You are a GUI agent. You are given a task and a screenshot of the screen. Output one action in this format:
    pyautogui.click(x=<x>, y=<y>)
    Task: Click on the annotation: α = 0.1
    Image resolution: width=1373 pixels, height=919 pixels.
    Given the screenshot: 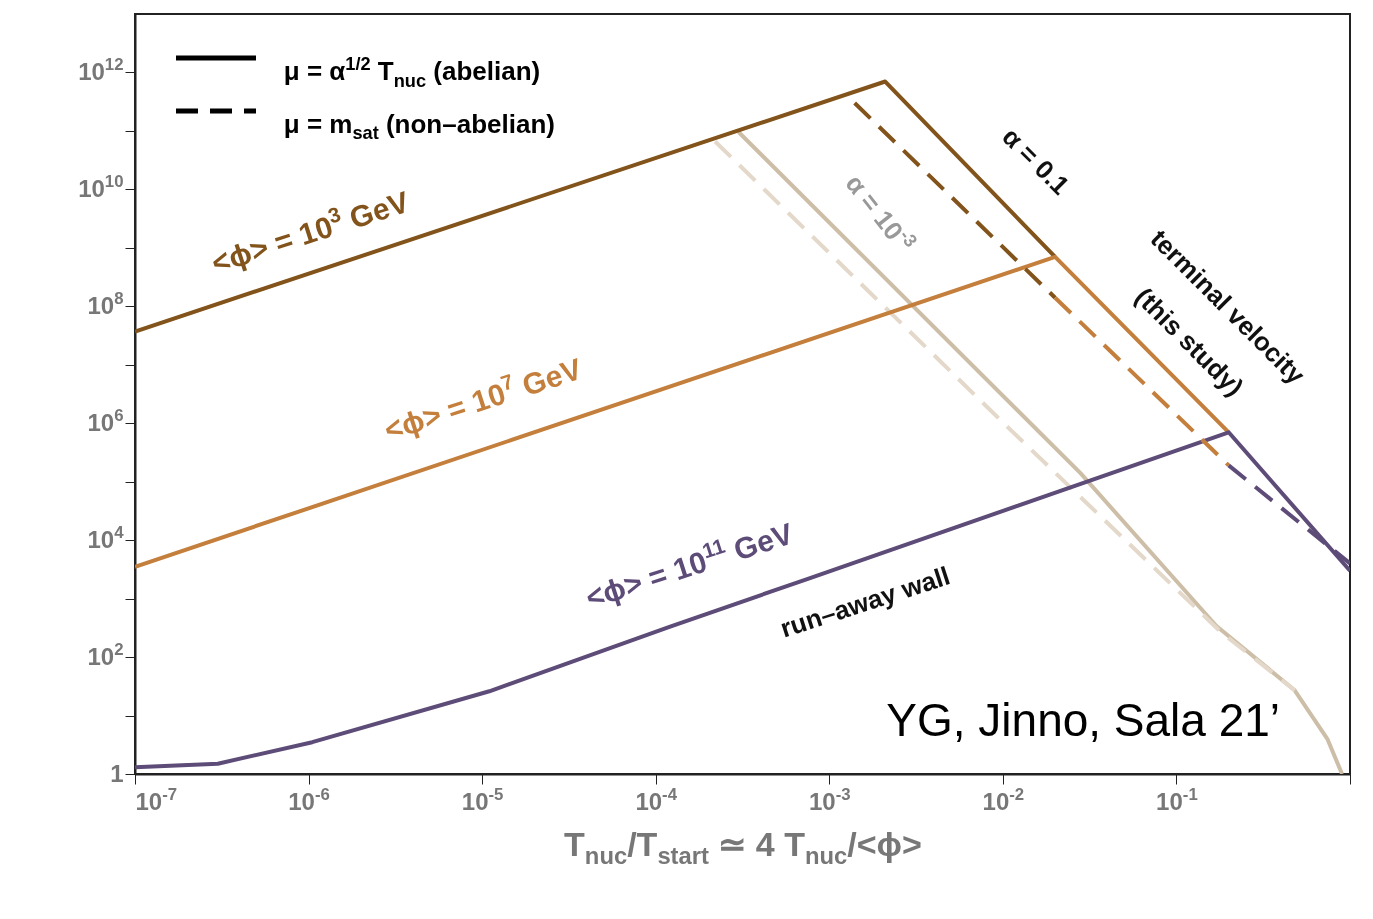 What is the action you would take?
    pyautogui.click(x=1036, y=161)
    